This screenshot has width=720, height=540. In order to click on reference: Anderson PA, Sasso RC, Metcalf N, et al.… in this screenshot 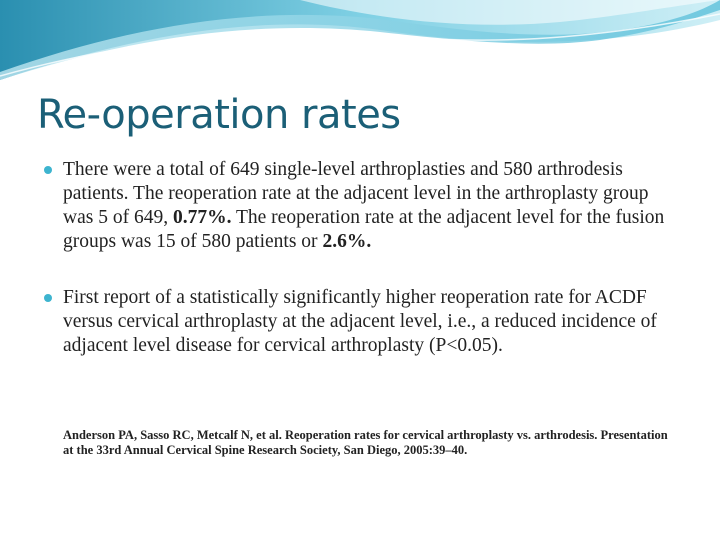, I will do `click(365, 442)`.